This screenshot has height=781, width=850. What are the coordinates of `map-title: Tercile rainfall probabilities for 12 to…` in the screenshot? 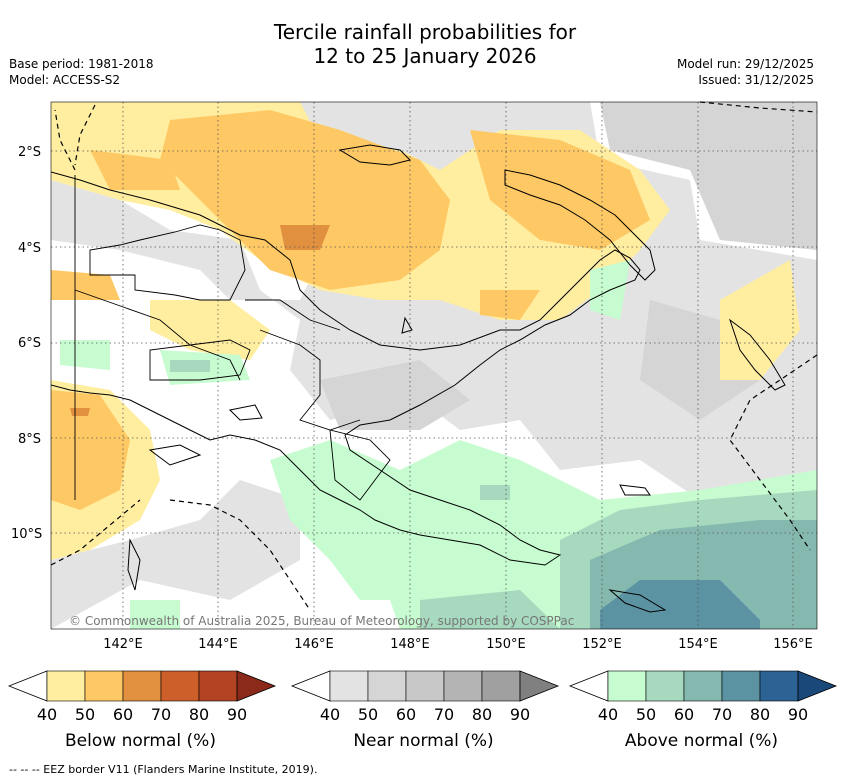 It's located at (425, 44).